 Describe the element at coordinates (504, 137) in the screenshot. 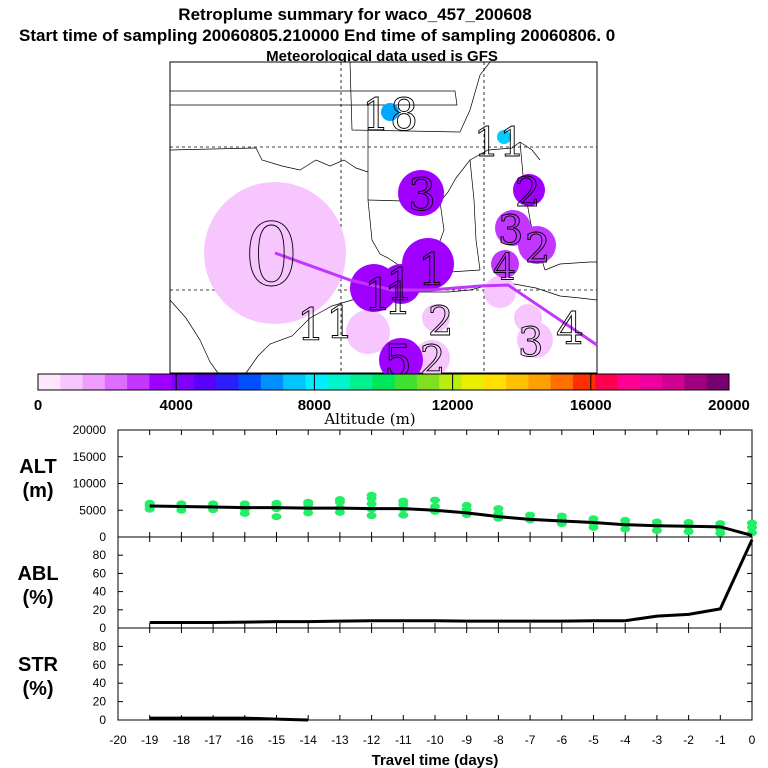

I see `plume-circle-cyan` at that location.